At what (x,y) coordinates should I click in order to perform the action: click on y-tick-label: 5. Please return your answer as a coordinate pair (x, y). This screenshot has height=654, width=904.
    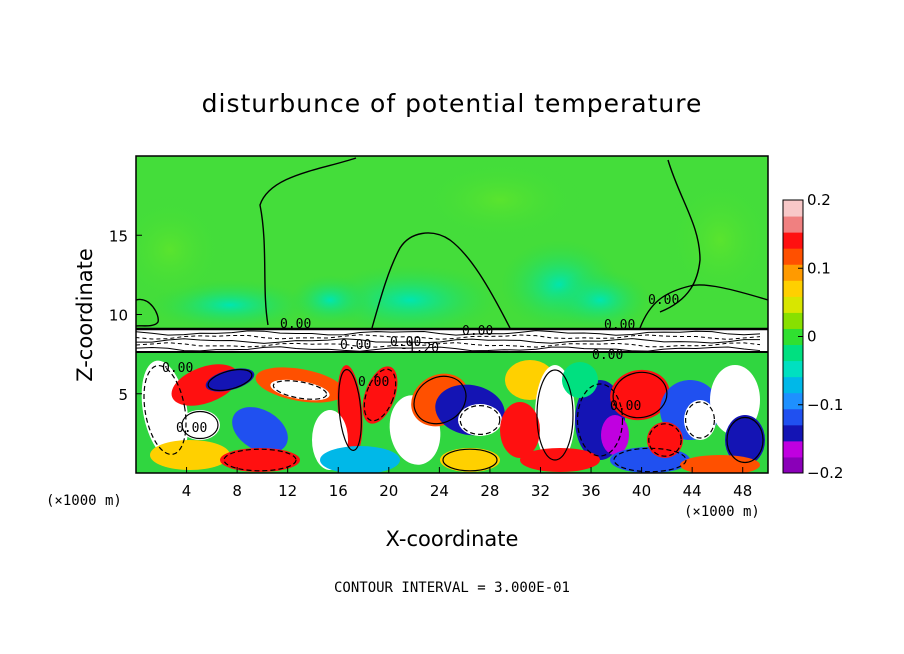
    Looking at the image, I should click on (123, 395).